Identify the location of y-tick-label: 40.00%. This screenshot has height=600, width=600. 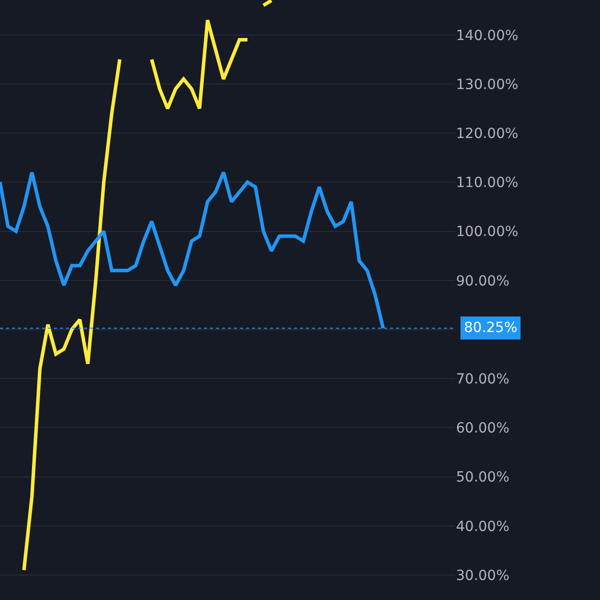
(483, 526).